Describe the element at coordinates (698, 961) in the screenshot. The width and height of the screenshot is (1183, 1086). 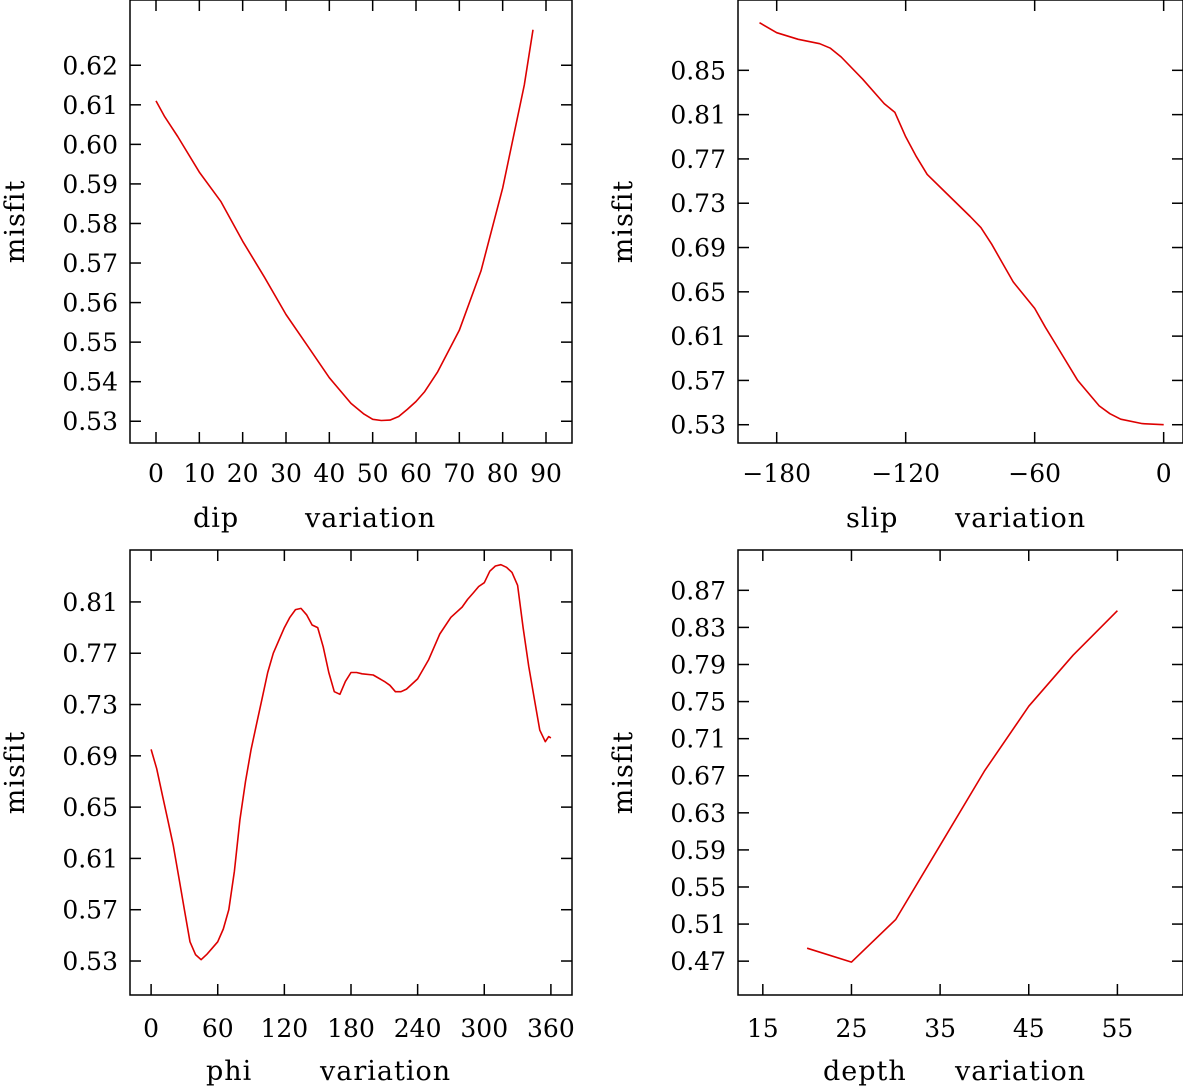
I see `y-tick-label: 0.47` at that location.